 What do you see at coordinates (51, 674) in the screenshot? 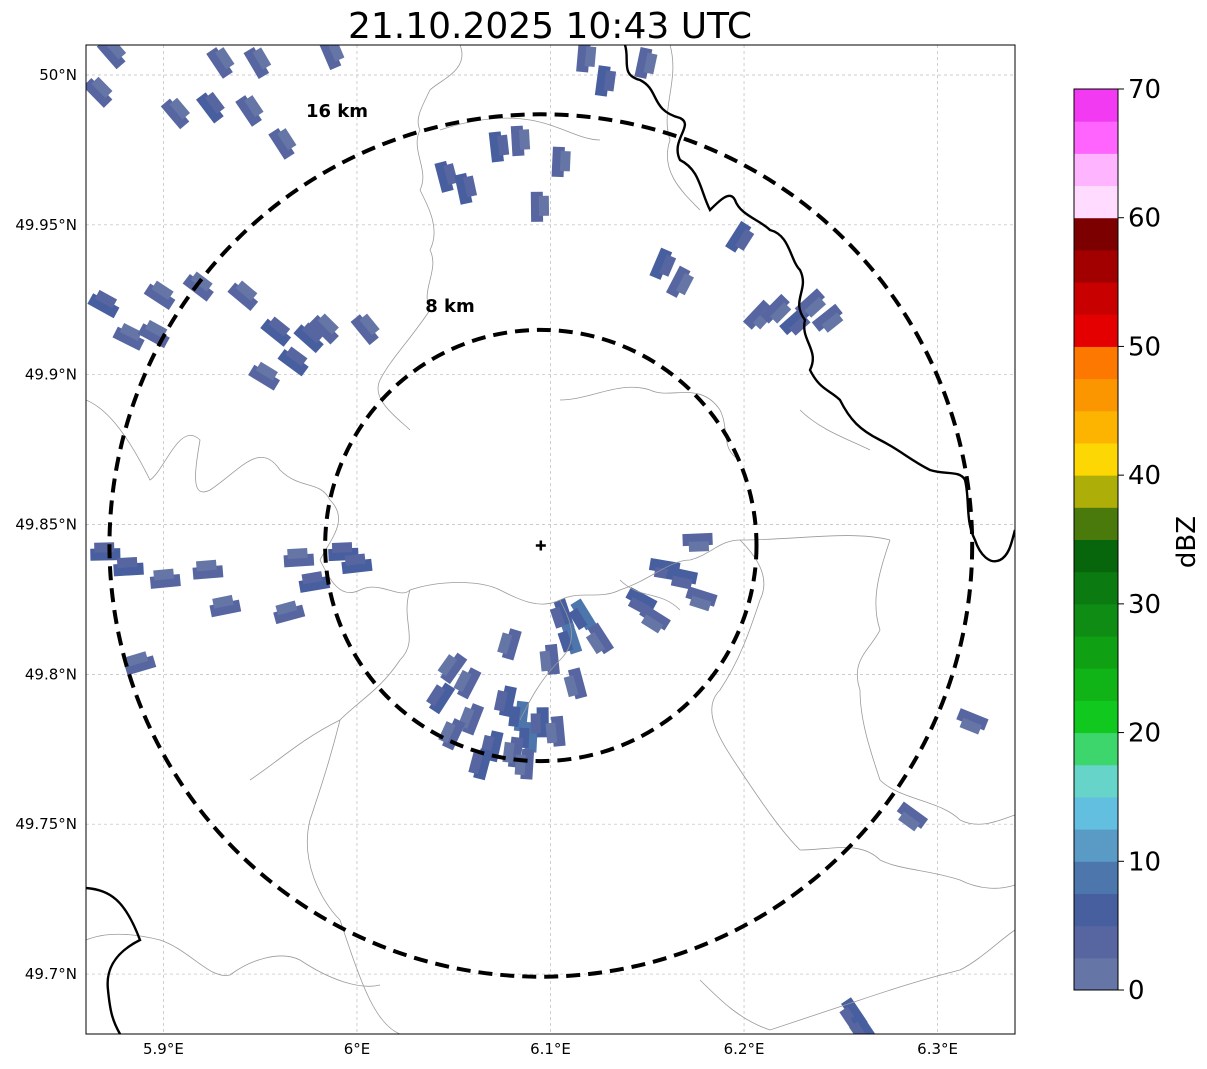
I see `latitude-tick-label: 49.8°N` at bounding box center [51, 674].